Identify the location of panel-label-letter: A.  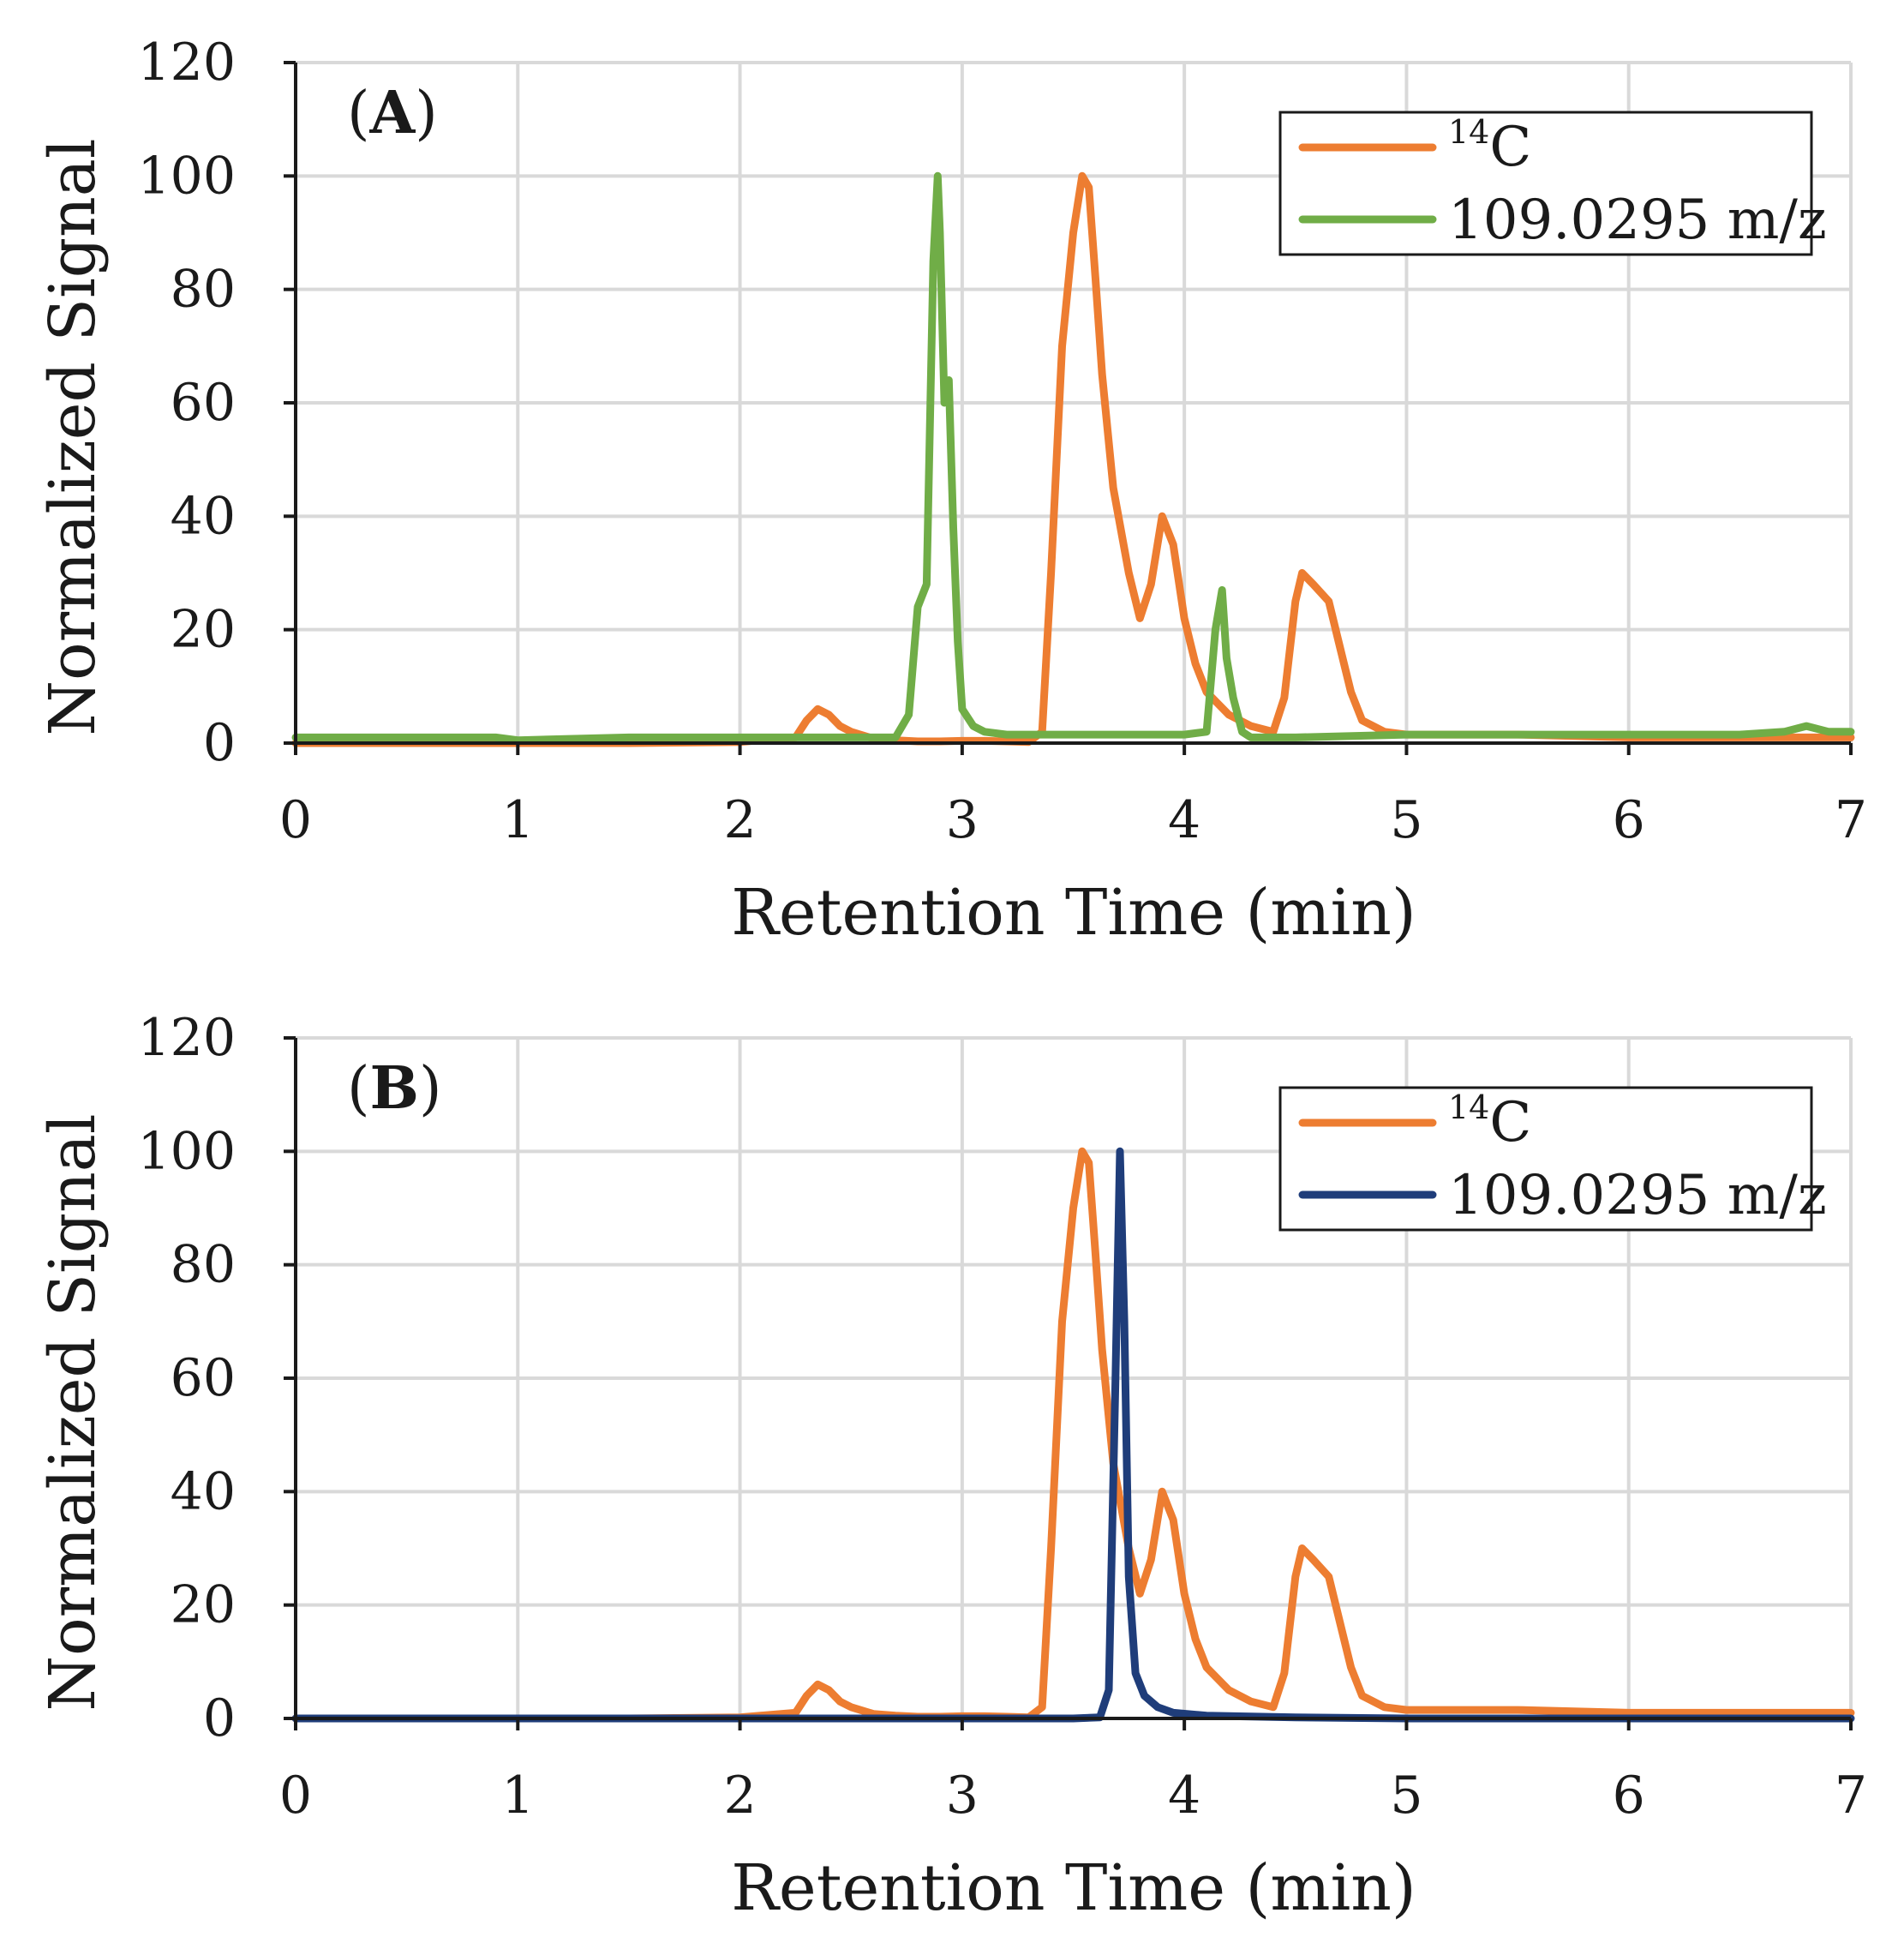
(393, 113).